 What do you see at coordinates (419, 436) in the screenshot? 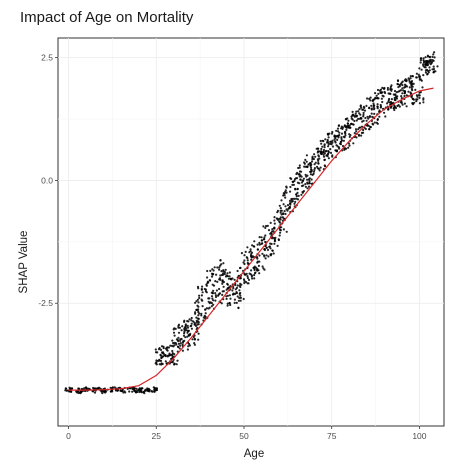
I see `x-tick-label: 100` at bounding box center [419, 436].